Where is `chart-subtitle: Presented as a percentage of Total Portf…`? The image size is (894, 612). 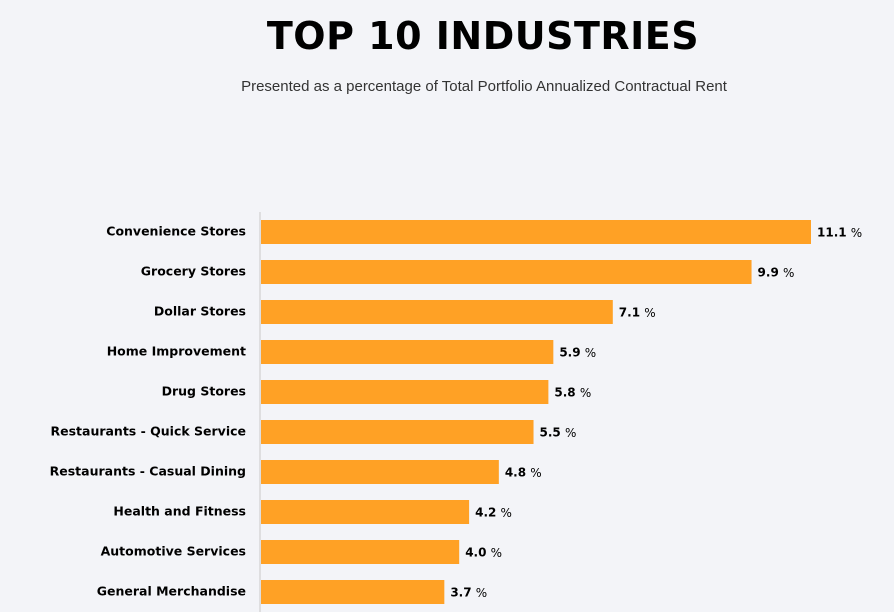 chart-subtitle: Presented as a percentage of Total Portf… is located at coordinates (484, 86).